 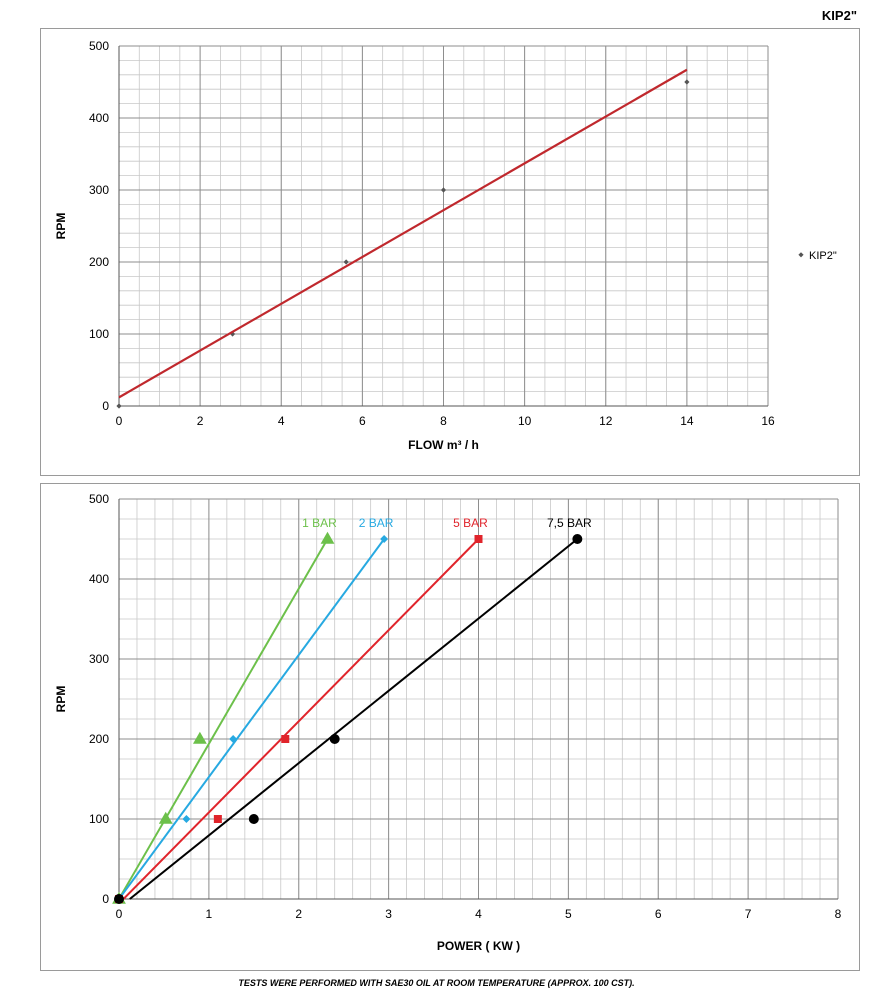 What do you see at coordinates (606, 421) in the screenshot?
I see `x-tick-label: 12` at bounding box center [606, 421].